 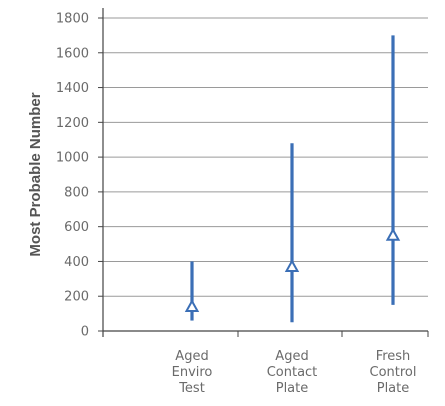 I want to click on category-label: Aged Contact Plate, so click(x=292, y=372).